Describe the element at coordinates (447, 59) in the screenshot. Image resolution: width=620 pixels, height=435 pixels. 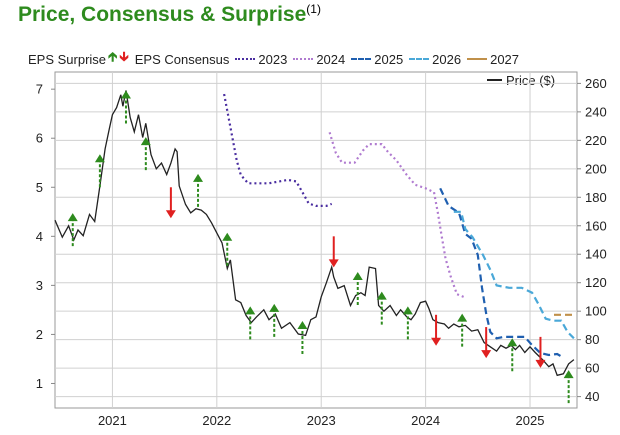
I see `legend-series-2026-label: 2026` at that location.